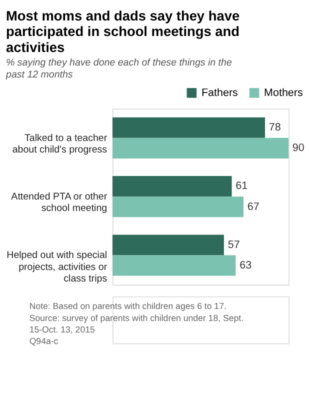  I want to click on legend-label: Fathers, so click(219, 92).